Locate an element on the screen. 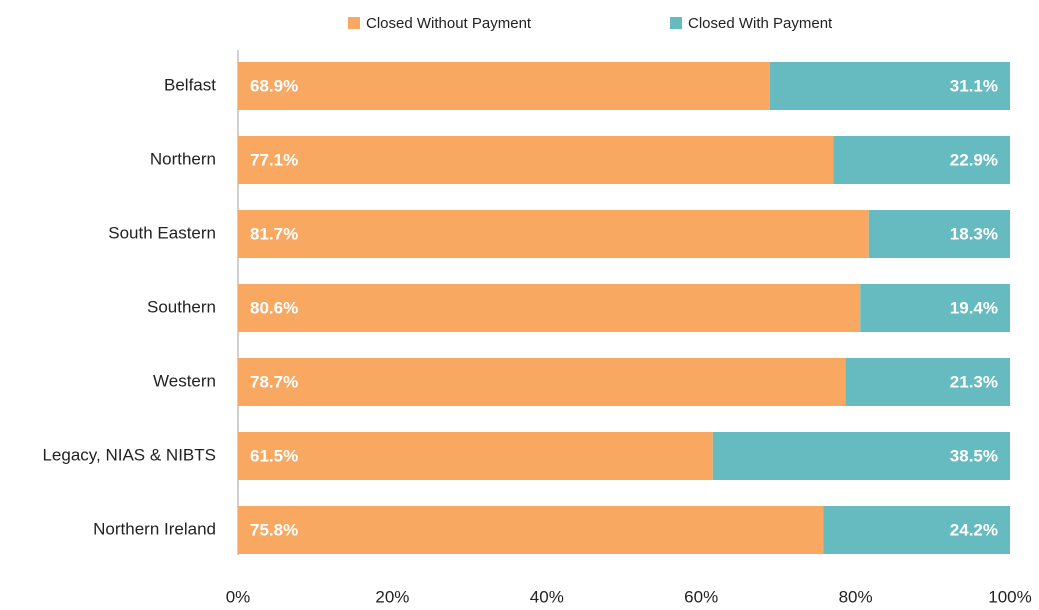 The image size is (1039, 610). y-tick-label: Northern is located at coordinates (183, 158).